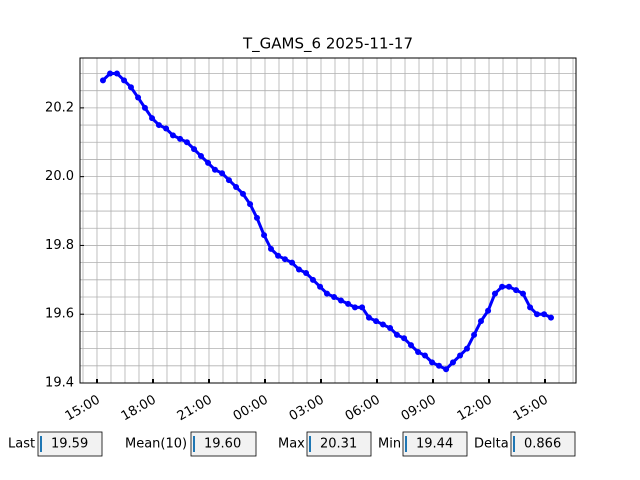 This screenshot has width=640, height=480. Describe the element at coordinates (21, 444) in the screenshot. I see `stat-label: Last` at that location.